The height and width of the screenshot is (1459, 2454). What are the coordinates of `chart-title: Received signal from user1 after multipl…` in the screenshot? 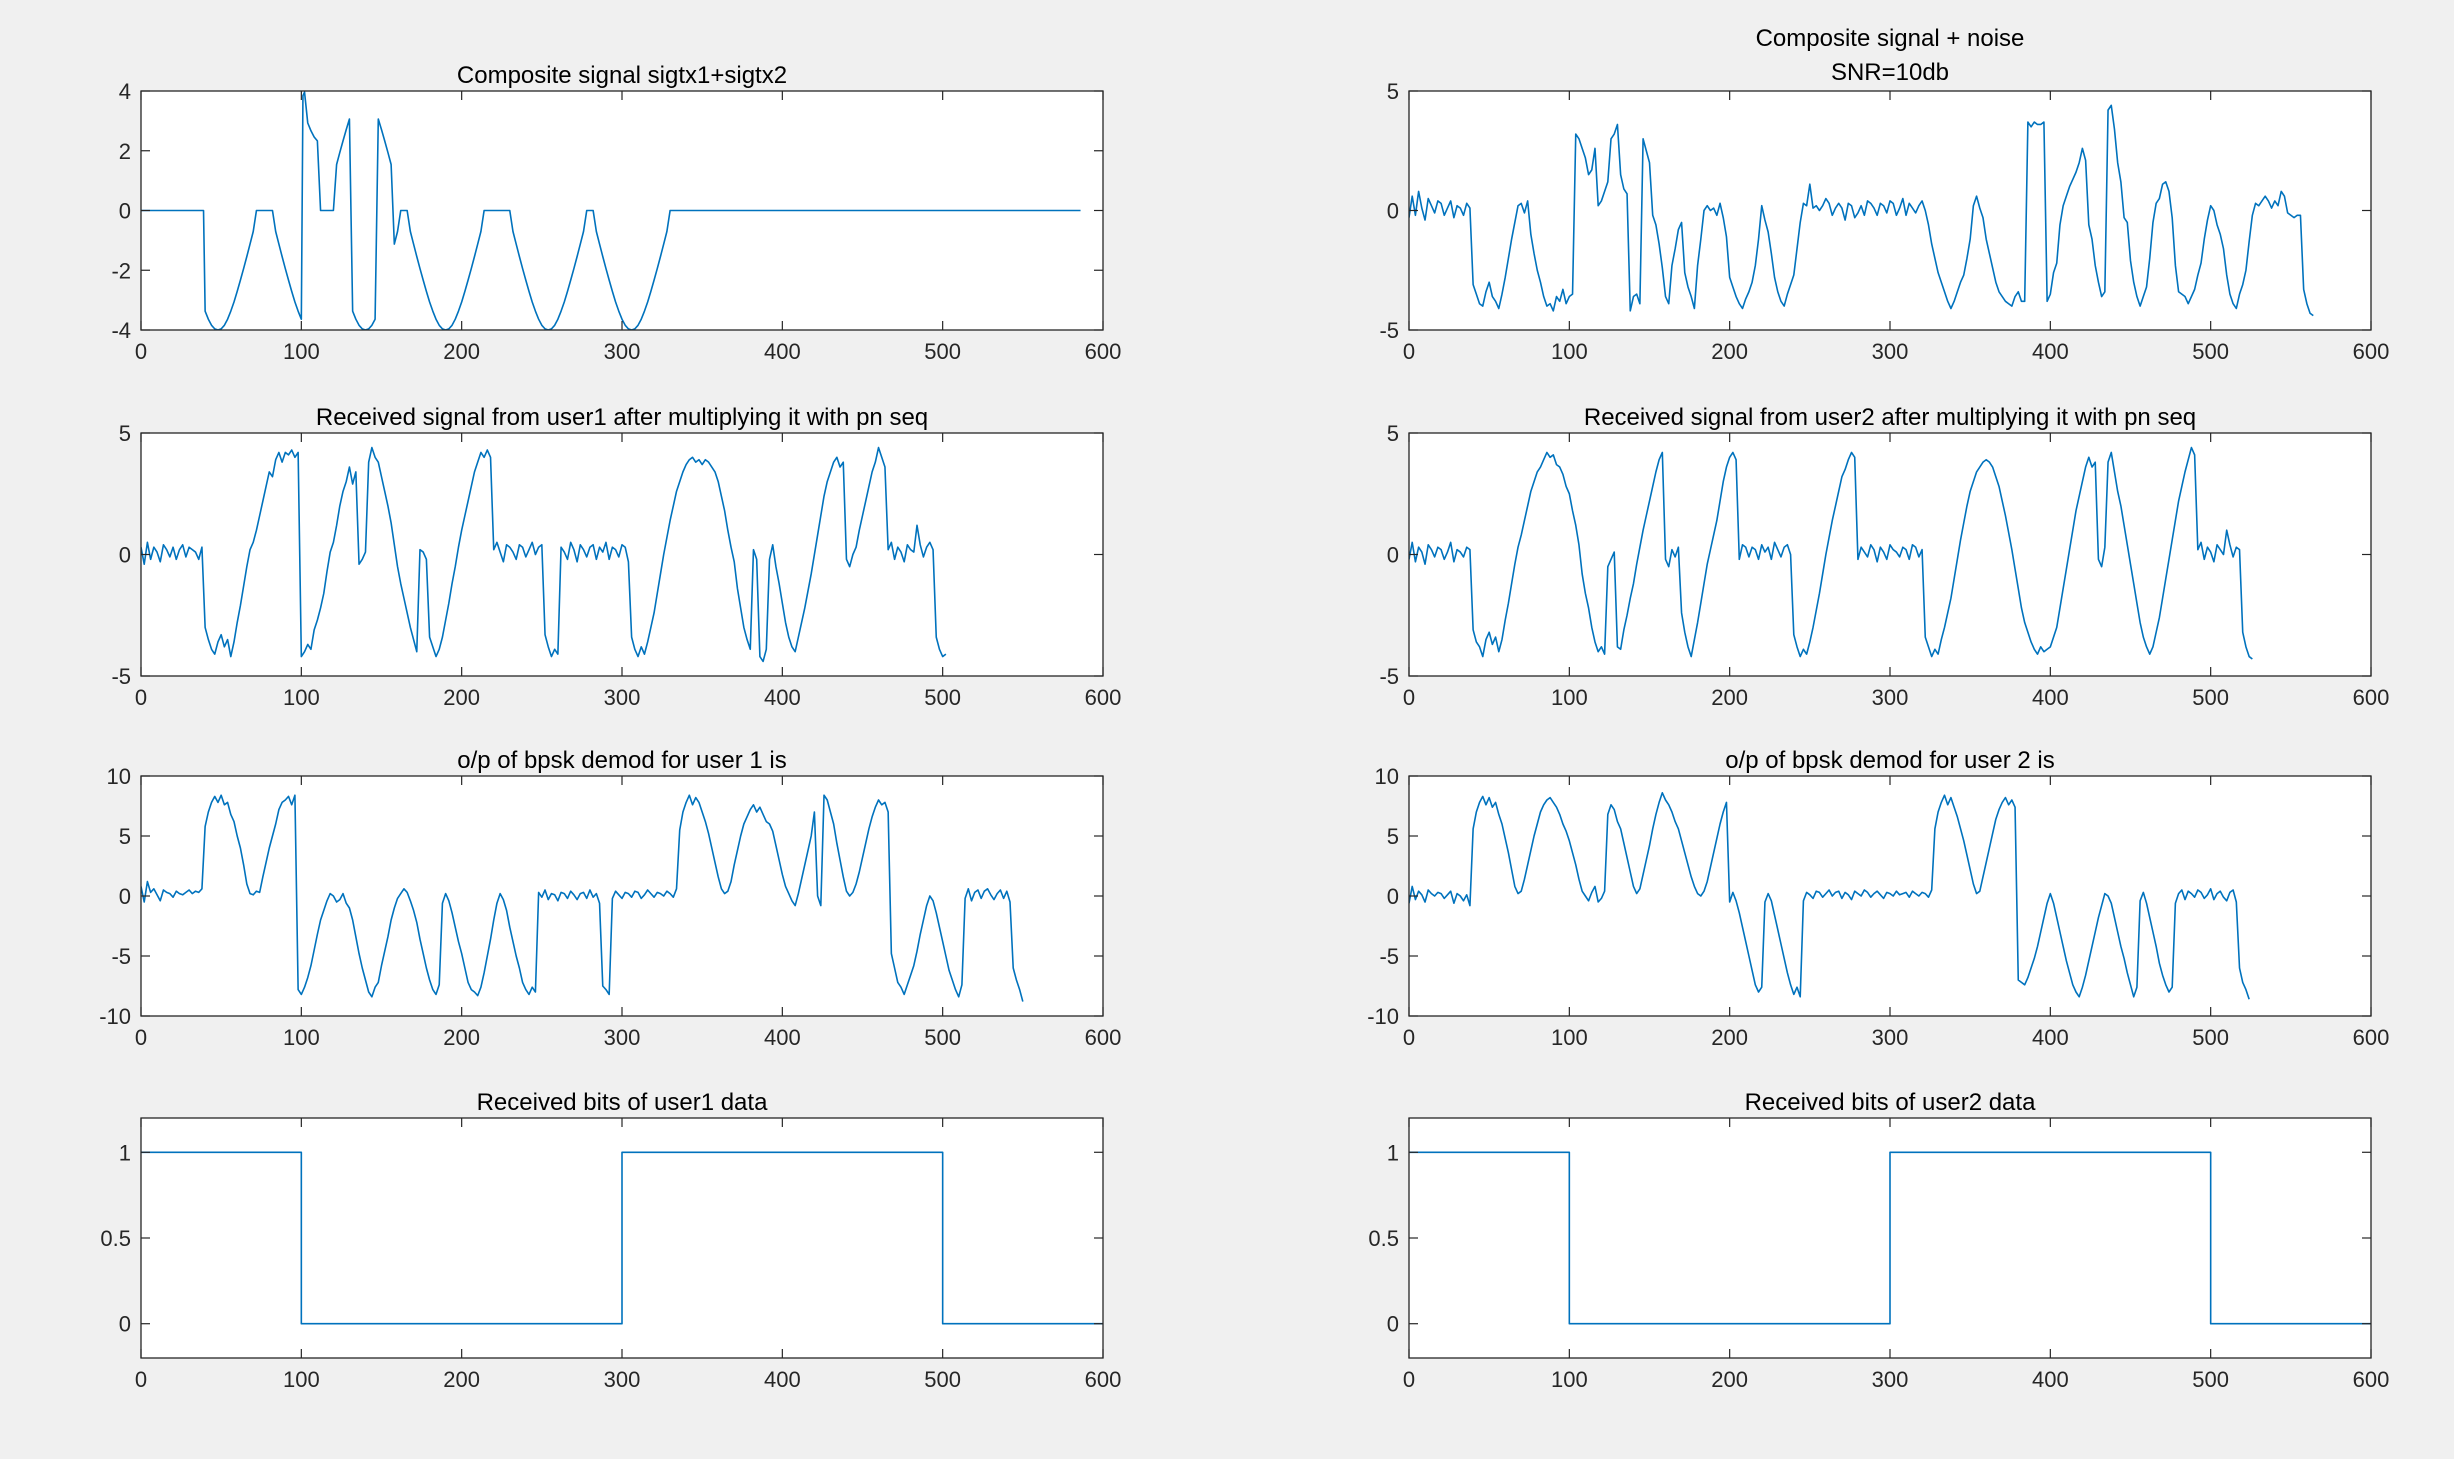 It's located at (622, 417).